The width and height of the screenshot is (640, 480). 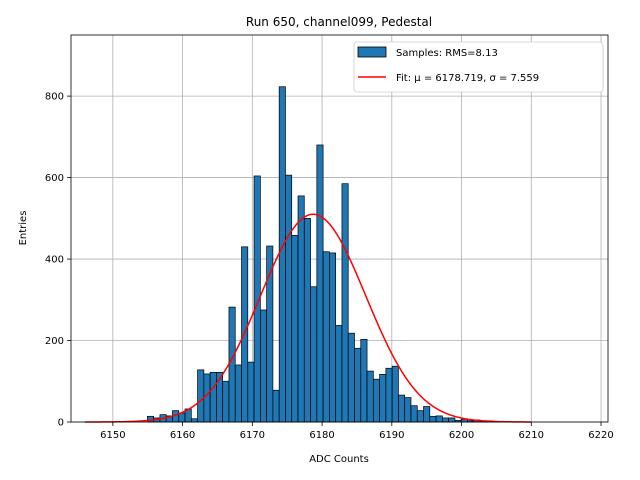 What do you see at coordinates (447, 53) in the screenshot?
I see `legend-samples-label: Samples: RMS=8.13` at bounding box center [447, 53].